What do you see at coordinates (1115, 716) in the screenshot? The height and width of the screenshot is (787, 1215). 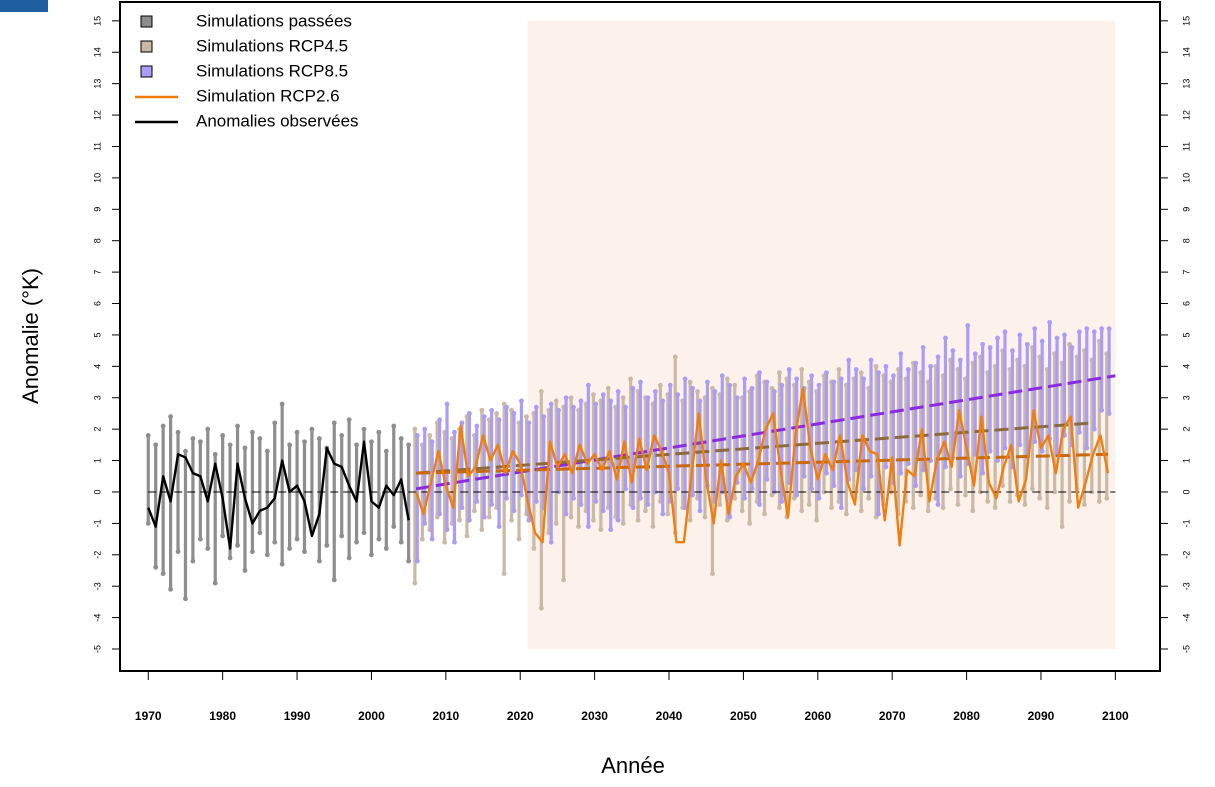 I see `x-tick-label: 2100` at bounding box center [1115, 716].